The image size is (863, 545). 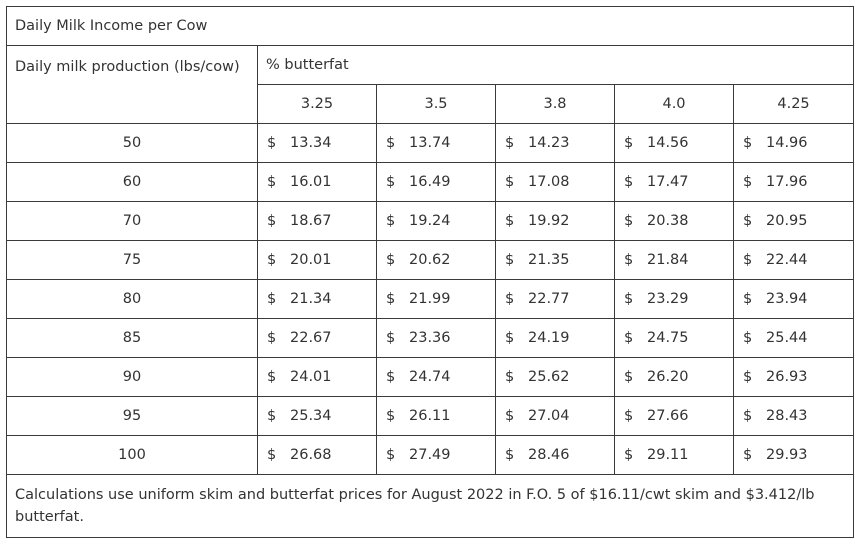 I want to click on income-value: 28.46, so click(x=549, y=455).